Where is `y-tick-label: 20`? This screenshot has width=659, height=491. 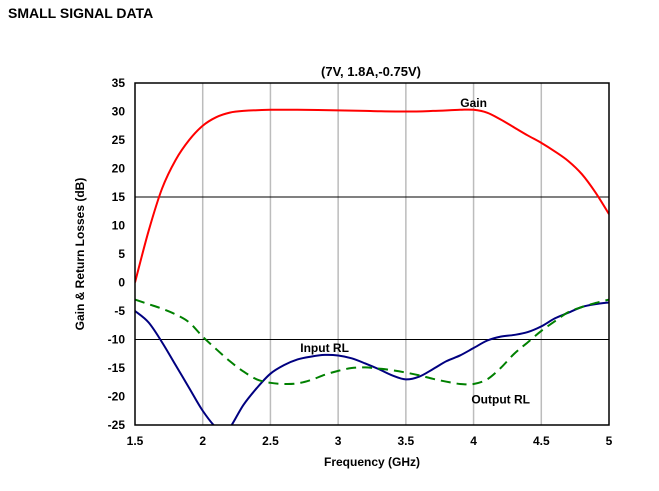 y-tick-label: 20 is located at coordinates (119, 169).